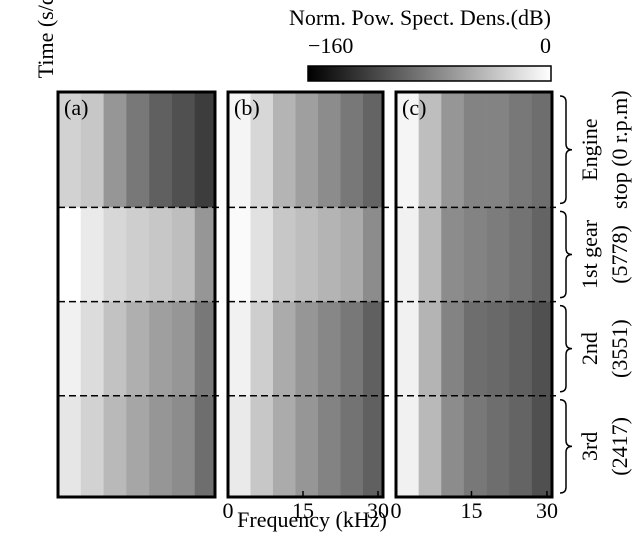  I want to click on segment-label: (5778), so click(619, 254).